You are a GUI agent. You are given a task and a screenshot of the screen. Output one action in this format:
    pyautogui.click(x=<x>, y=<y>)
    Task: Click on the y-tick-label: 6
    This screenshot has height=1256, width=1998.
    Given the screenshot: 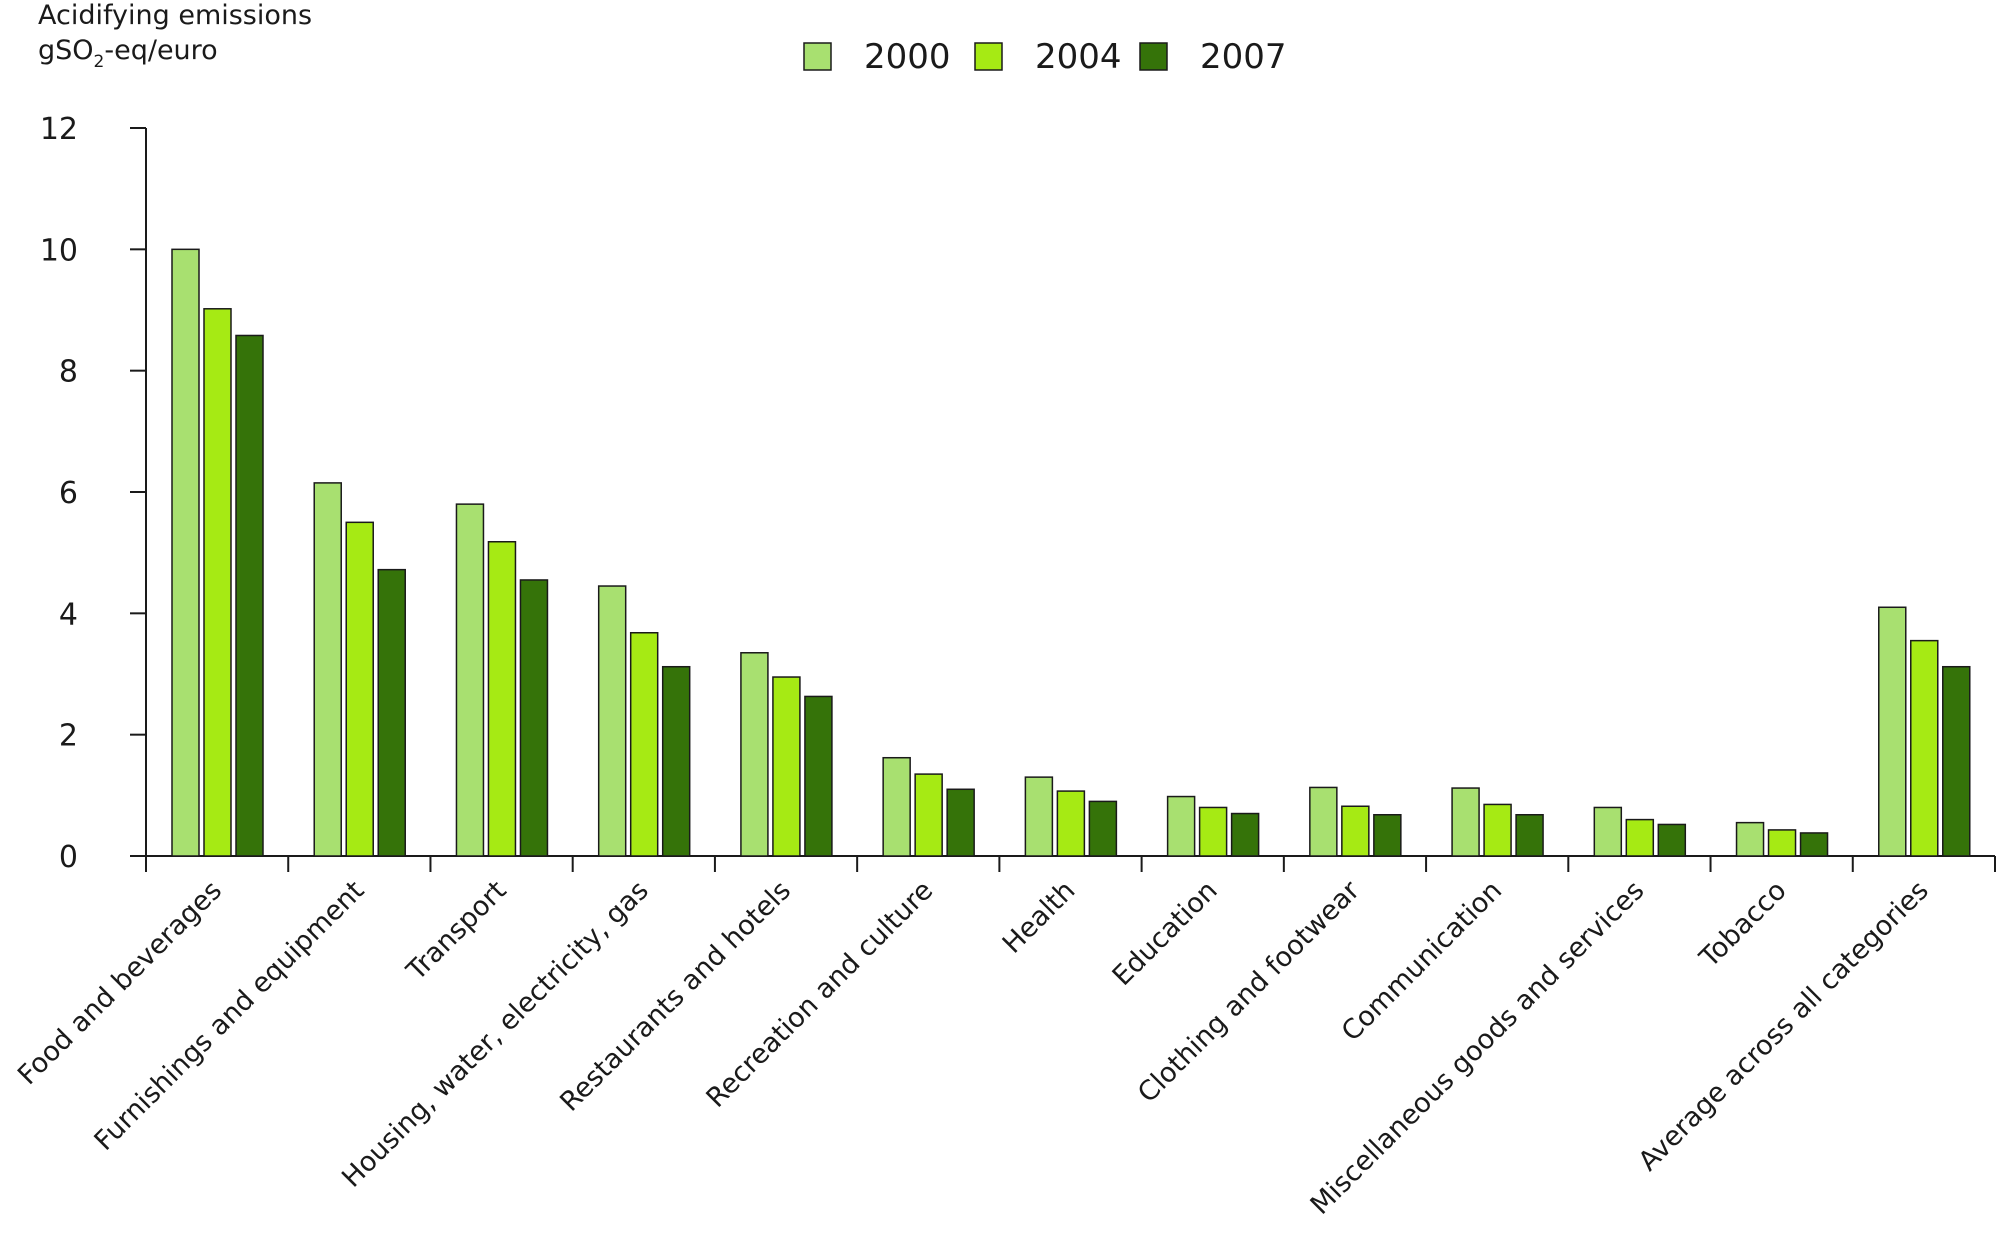 What is the action you would take?
    pyautogui.click(x=68, y=493)
    